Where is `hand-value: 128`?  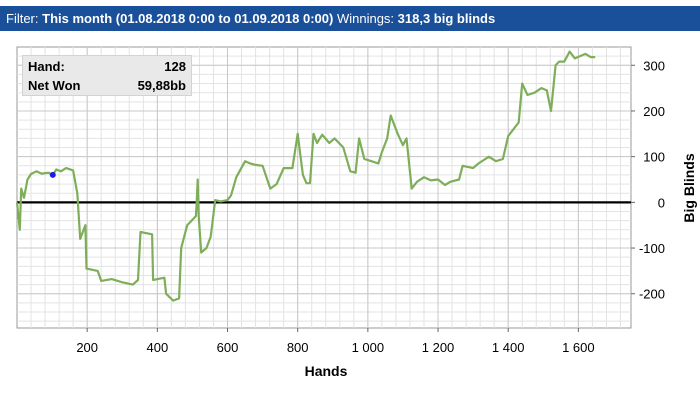
hand-value: 128 is located at coordinates (175, 66).